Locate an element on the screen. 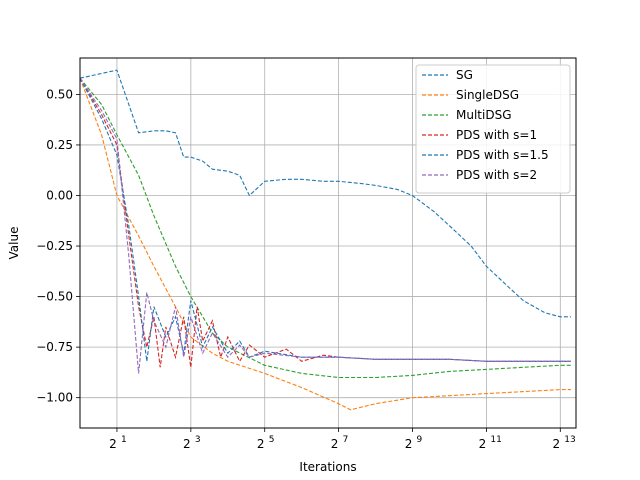  legend-box is located at coordinates (493, 129).